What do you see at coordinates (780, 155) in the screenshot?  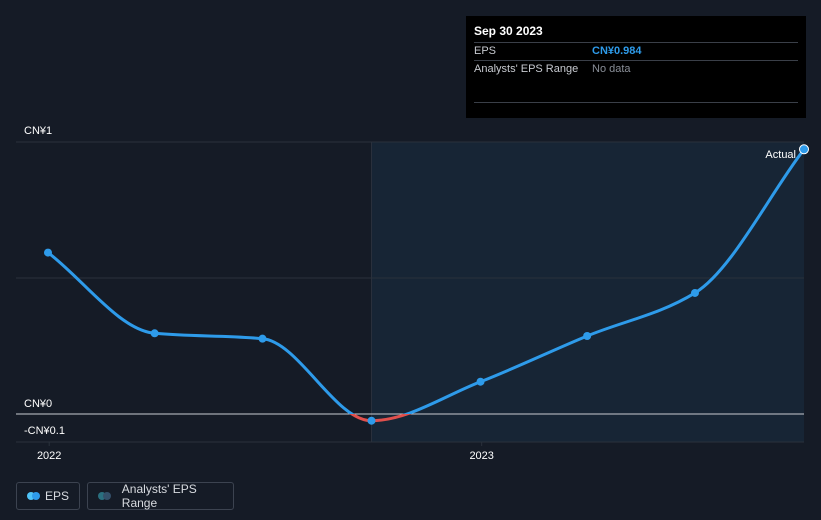 I see `actual-annotation: Actual` at bounding box center [780, 155].